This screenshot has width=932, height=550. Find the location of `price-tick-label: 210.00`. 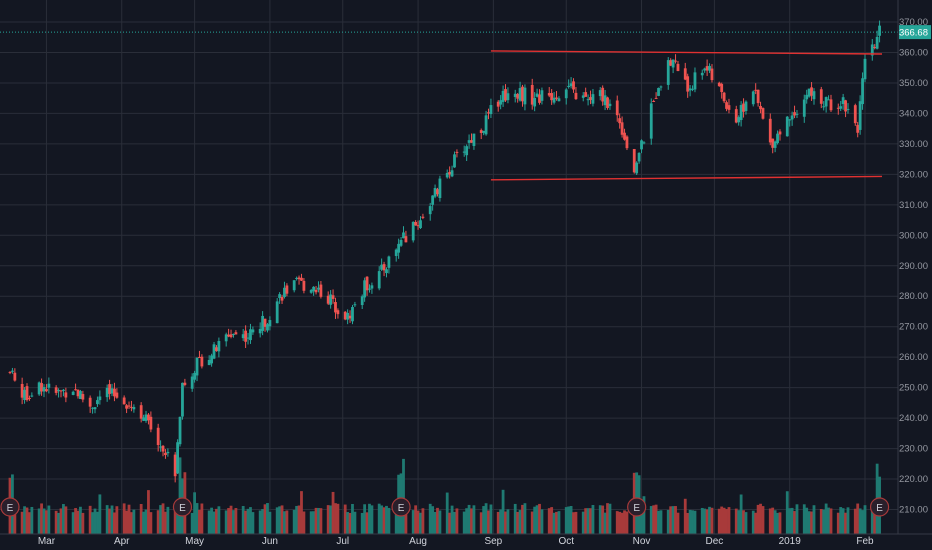

price-tick-label: 210.00 is located at coordinates (913, 510).